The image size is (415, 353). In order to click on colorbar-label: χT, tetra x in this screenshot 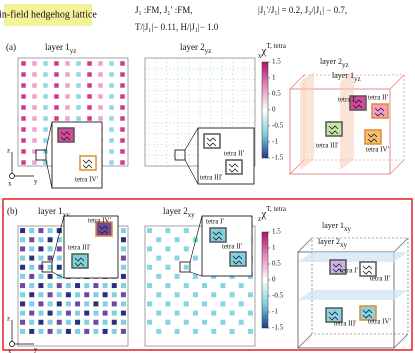, I will do `click(272, 51)`.